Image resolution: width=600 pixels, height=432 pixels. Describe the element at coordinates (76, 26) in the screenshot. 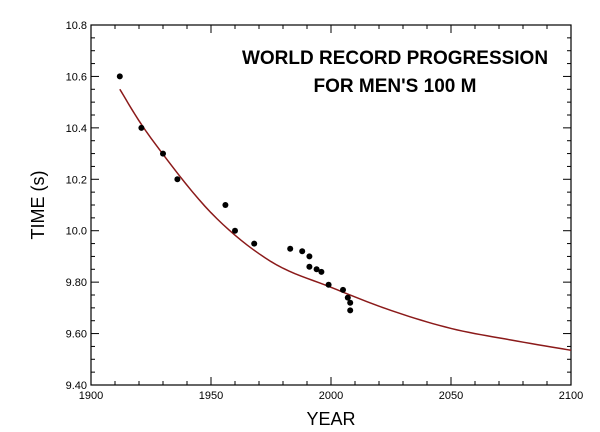

I see `y-tick-label: 10.8` at that location.